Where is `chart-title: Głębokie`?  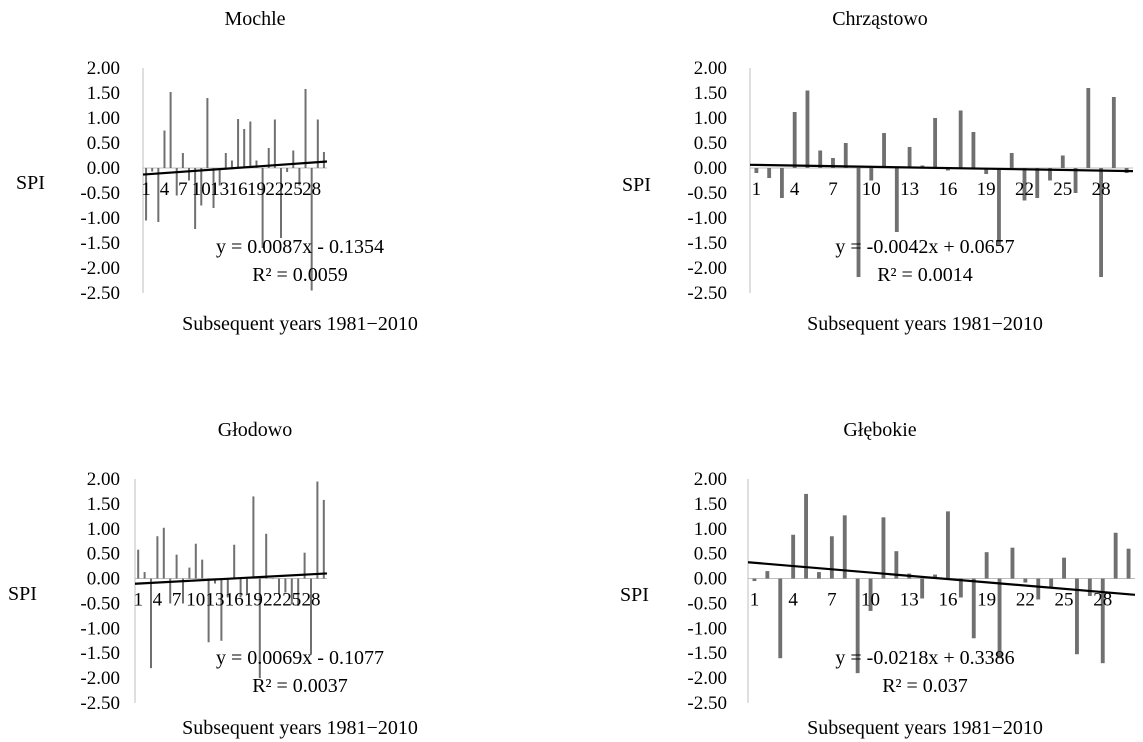
chart-title: Głębokie is located at coordinates (879, 430).